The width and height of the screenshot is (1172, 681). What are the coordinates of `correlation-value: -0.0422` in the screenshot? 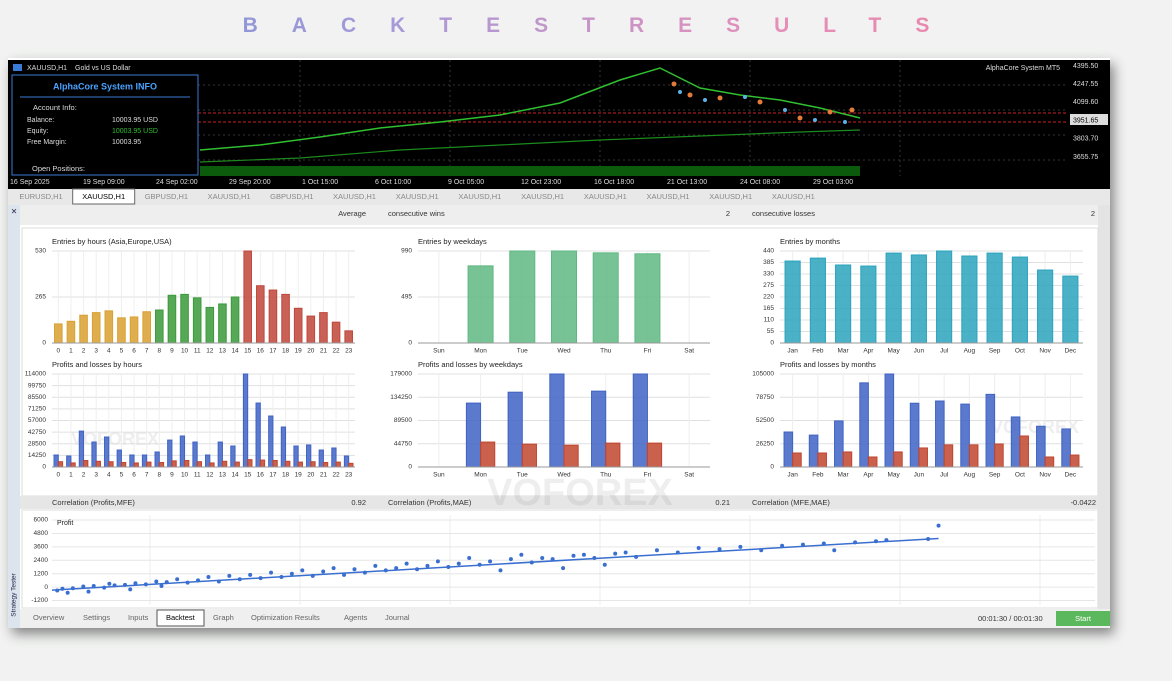 It's located at (1083, 502).